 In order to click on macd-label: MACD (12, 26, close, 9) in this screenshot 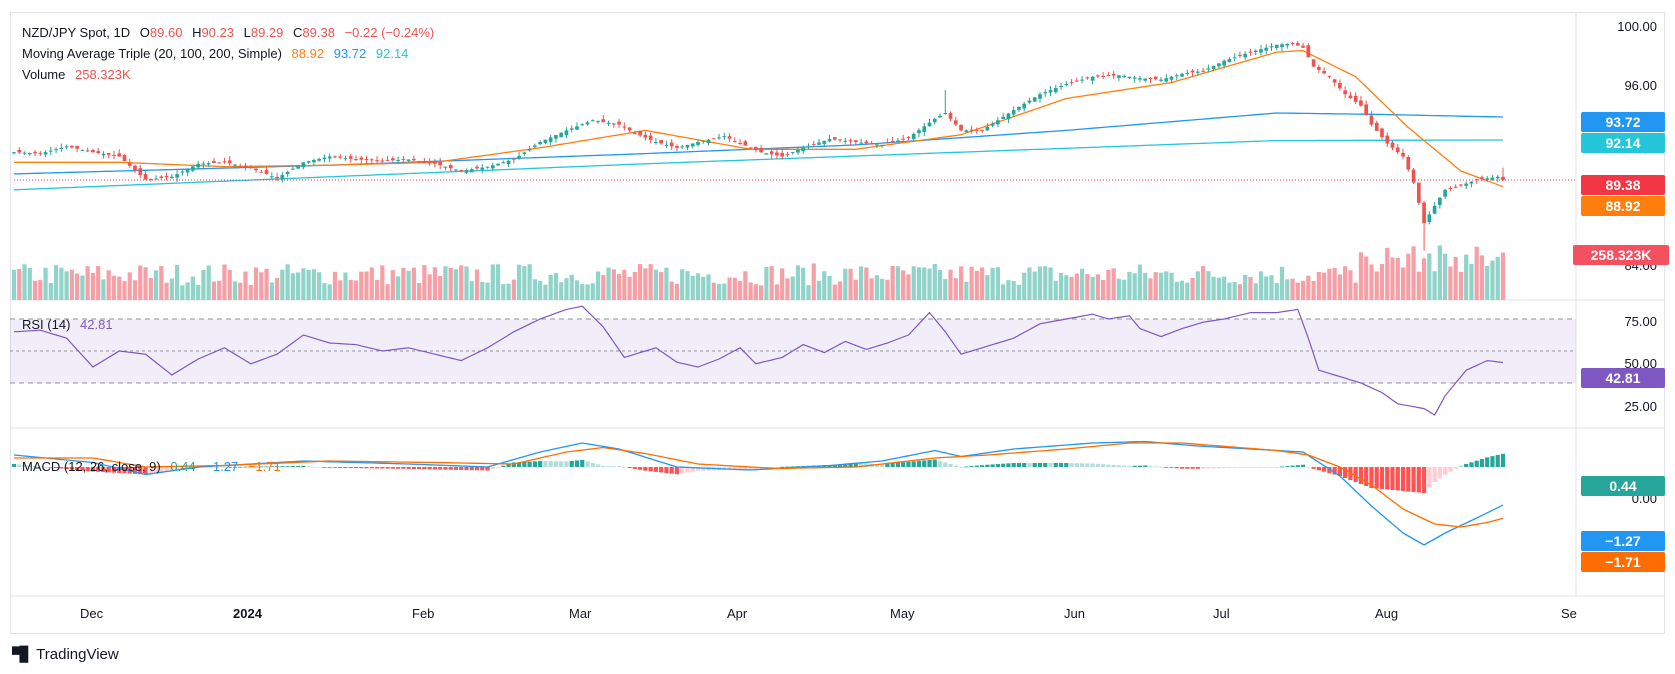, I will do `click(91, 466)`.